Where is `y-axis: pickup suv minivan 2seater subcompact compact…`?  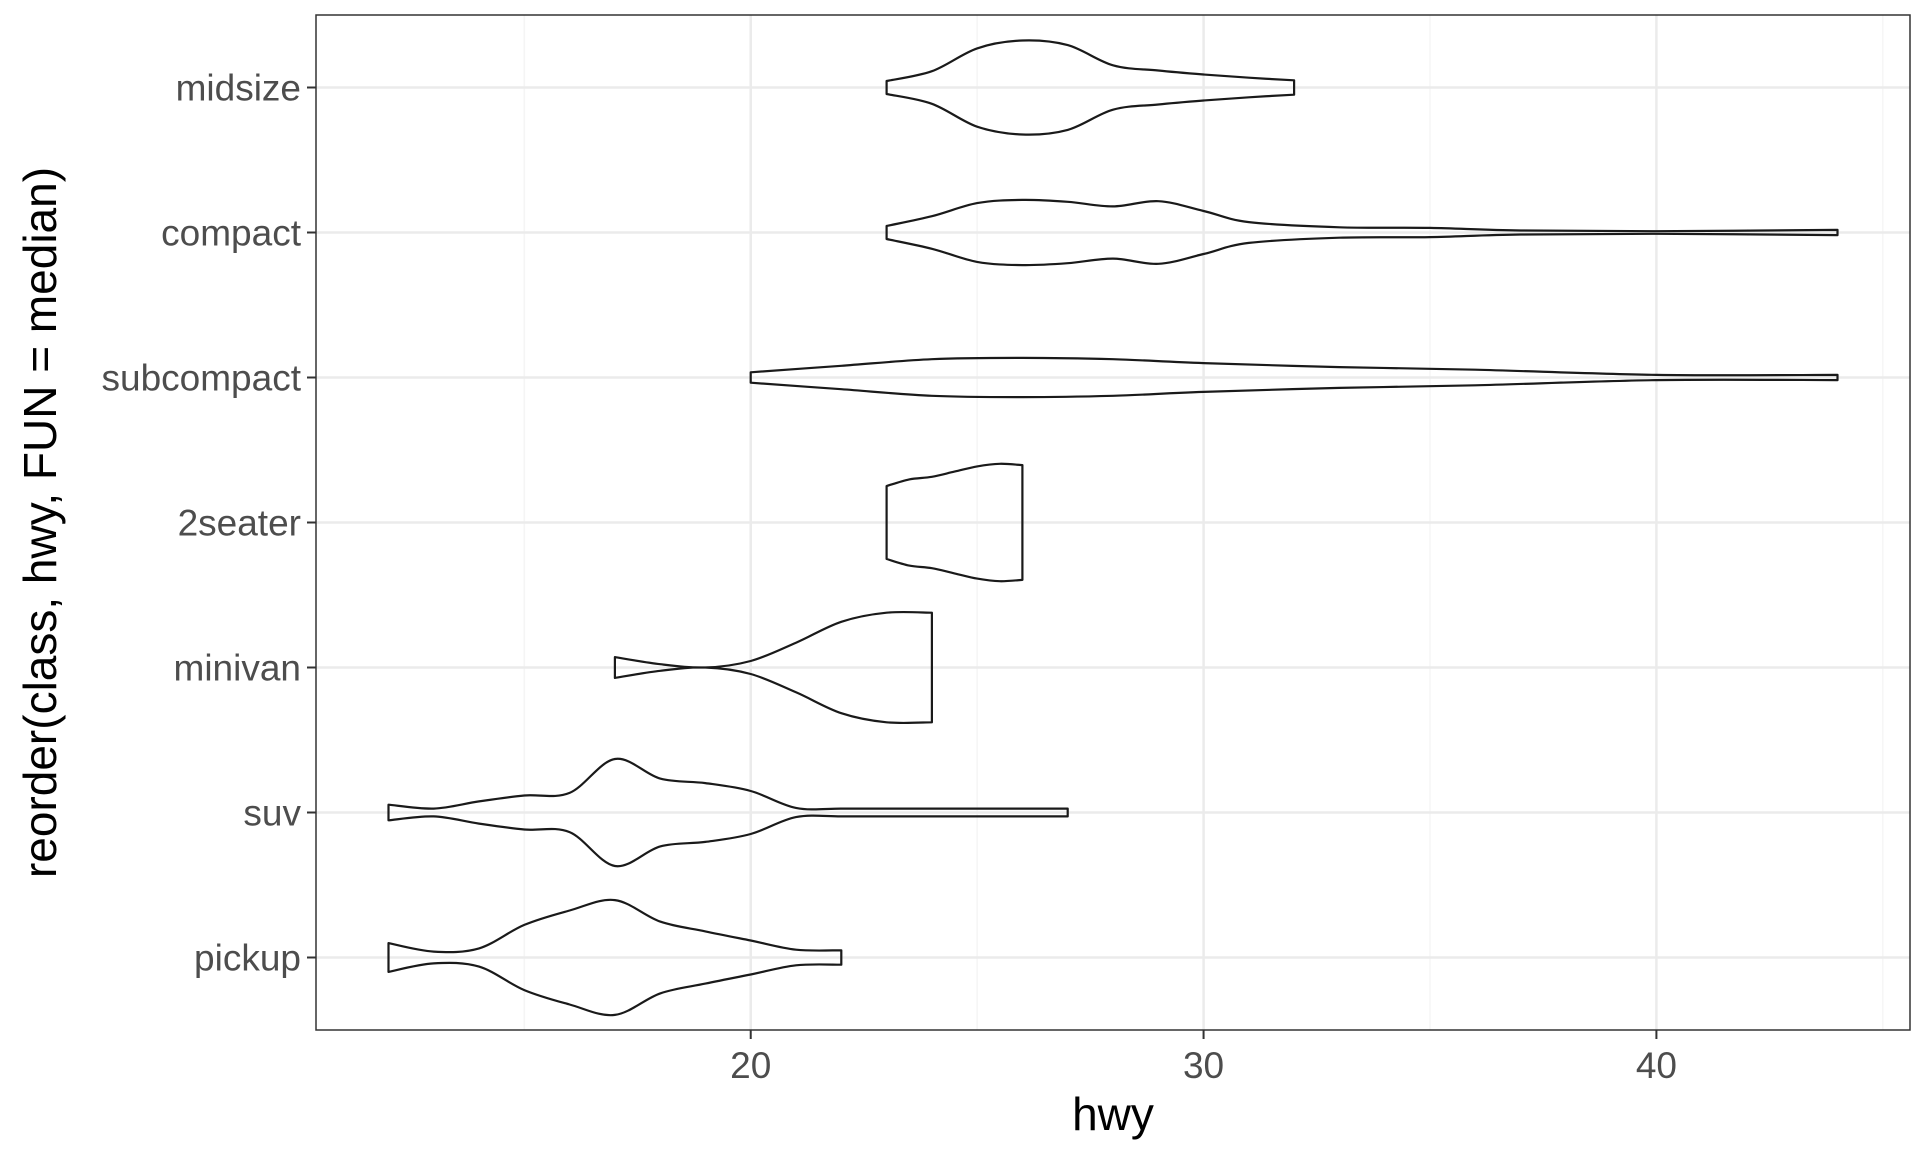
y-axis: pickup suv minivan 2seater subcompact compact… is located at coordinates (209, 523).